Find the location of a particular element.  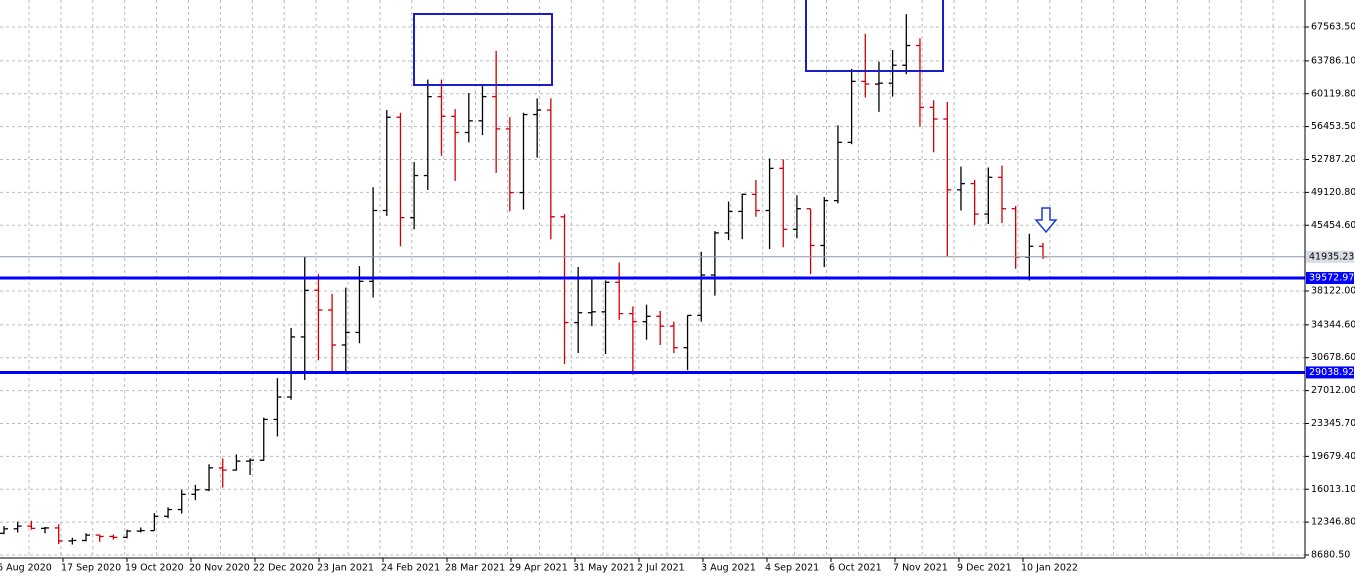

price-label: 41935.23 is located at coordinates (1331, 256).